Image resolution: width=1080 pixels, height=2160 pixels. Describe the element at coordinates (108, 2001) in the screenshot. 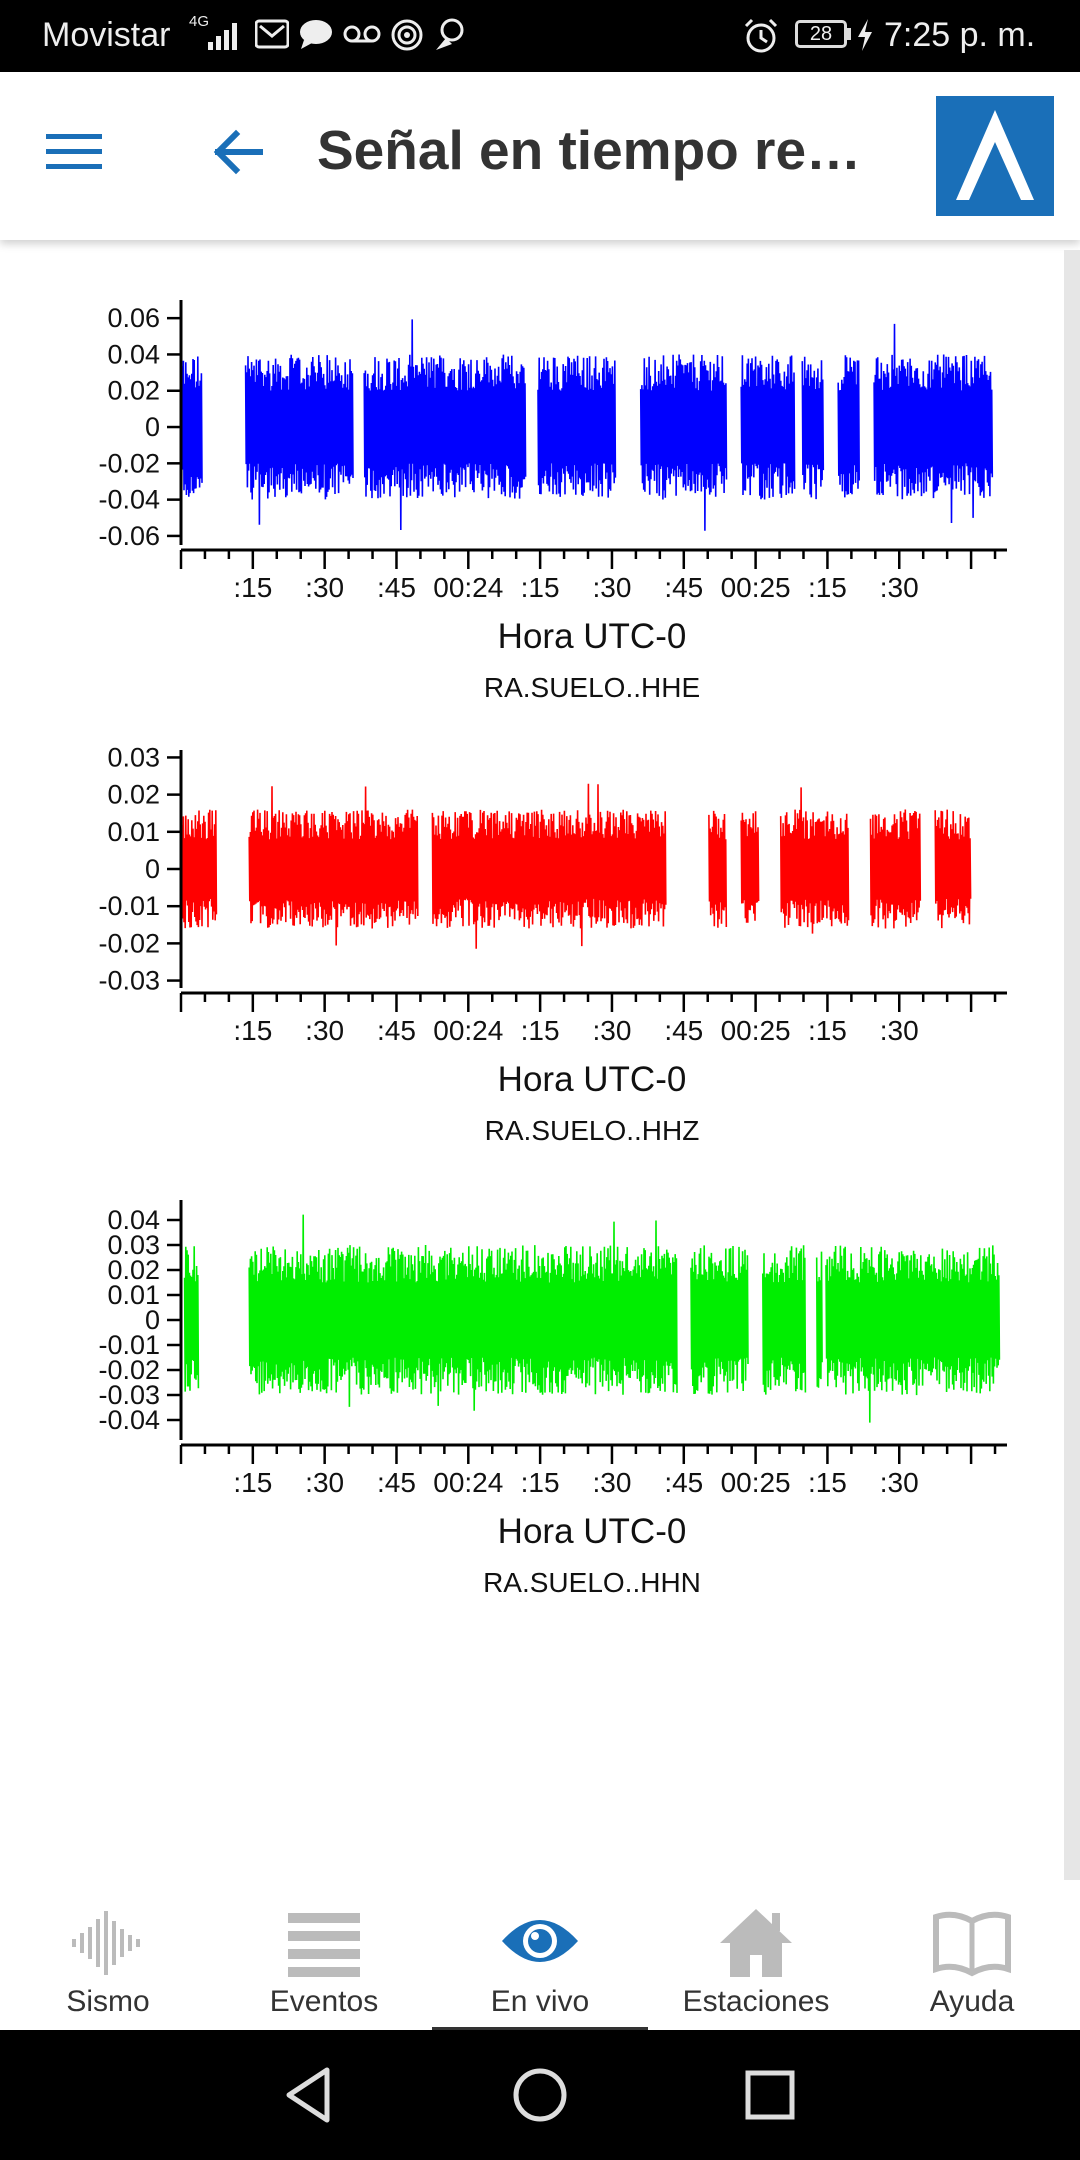

I see `nav-label-sismo: Sismo` at that location.